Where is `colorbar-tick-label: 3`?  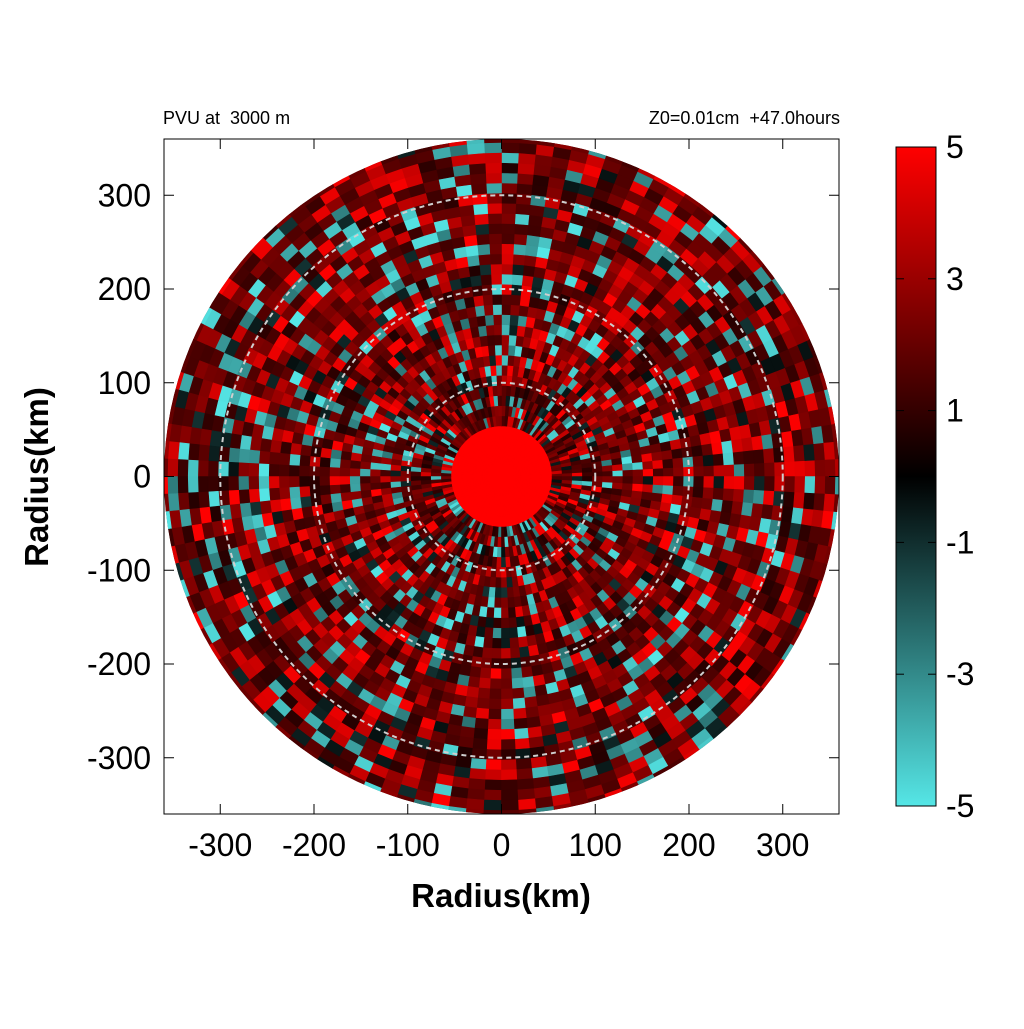
colorbar-tick-label: 3 is located at coordinates (955, 279).